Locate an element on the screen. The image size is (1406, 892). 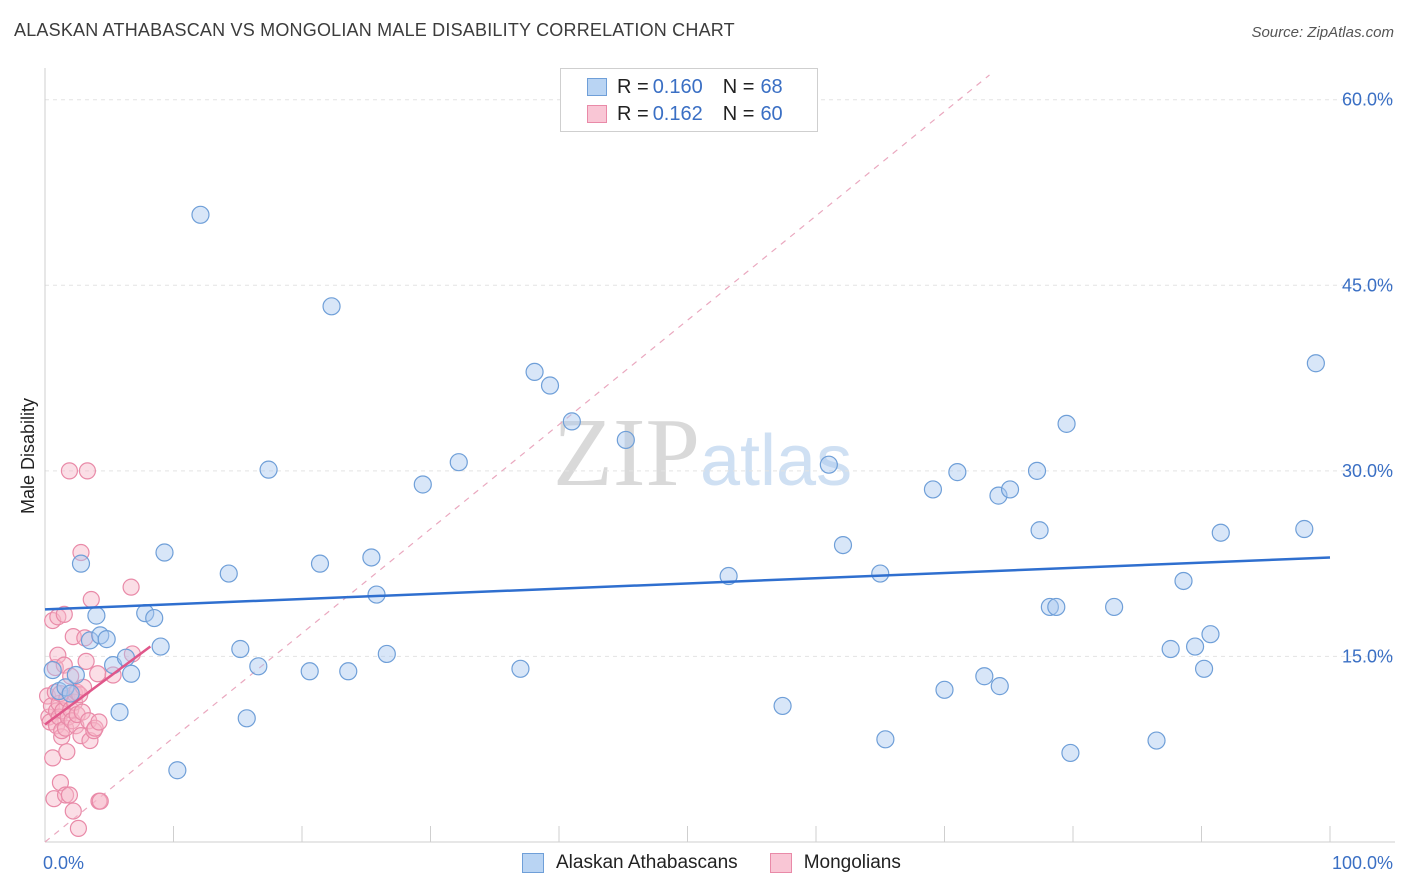
x-tick-label: 0.0% is located at coordinates (63, 863).